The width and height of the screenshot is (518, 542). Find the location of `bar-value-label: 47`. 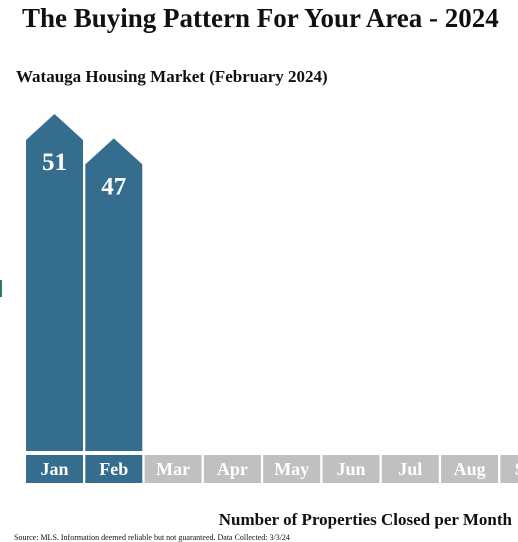

bar-value-label: 47 is located at coordinates (113, 186).